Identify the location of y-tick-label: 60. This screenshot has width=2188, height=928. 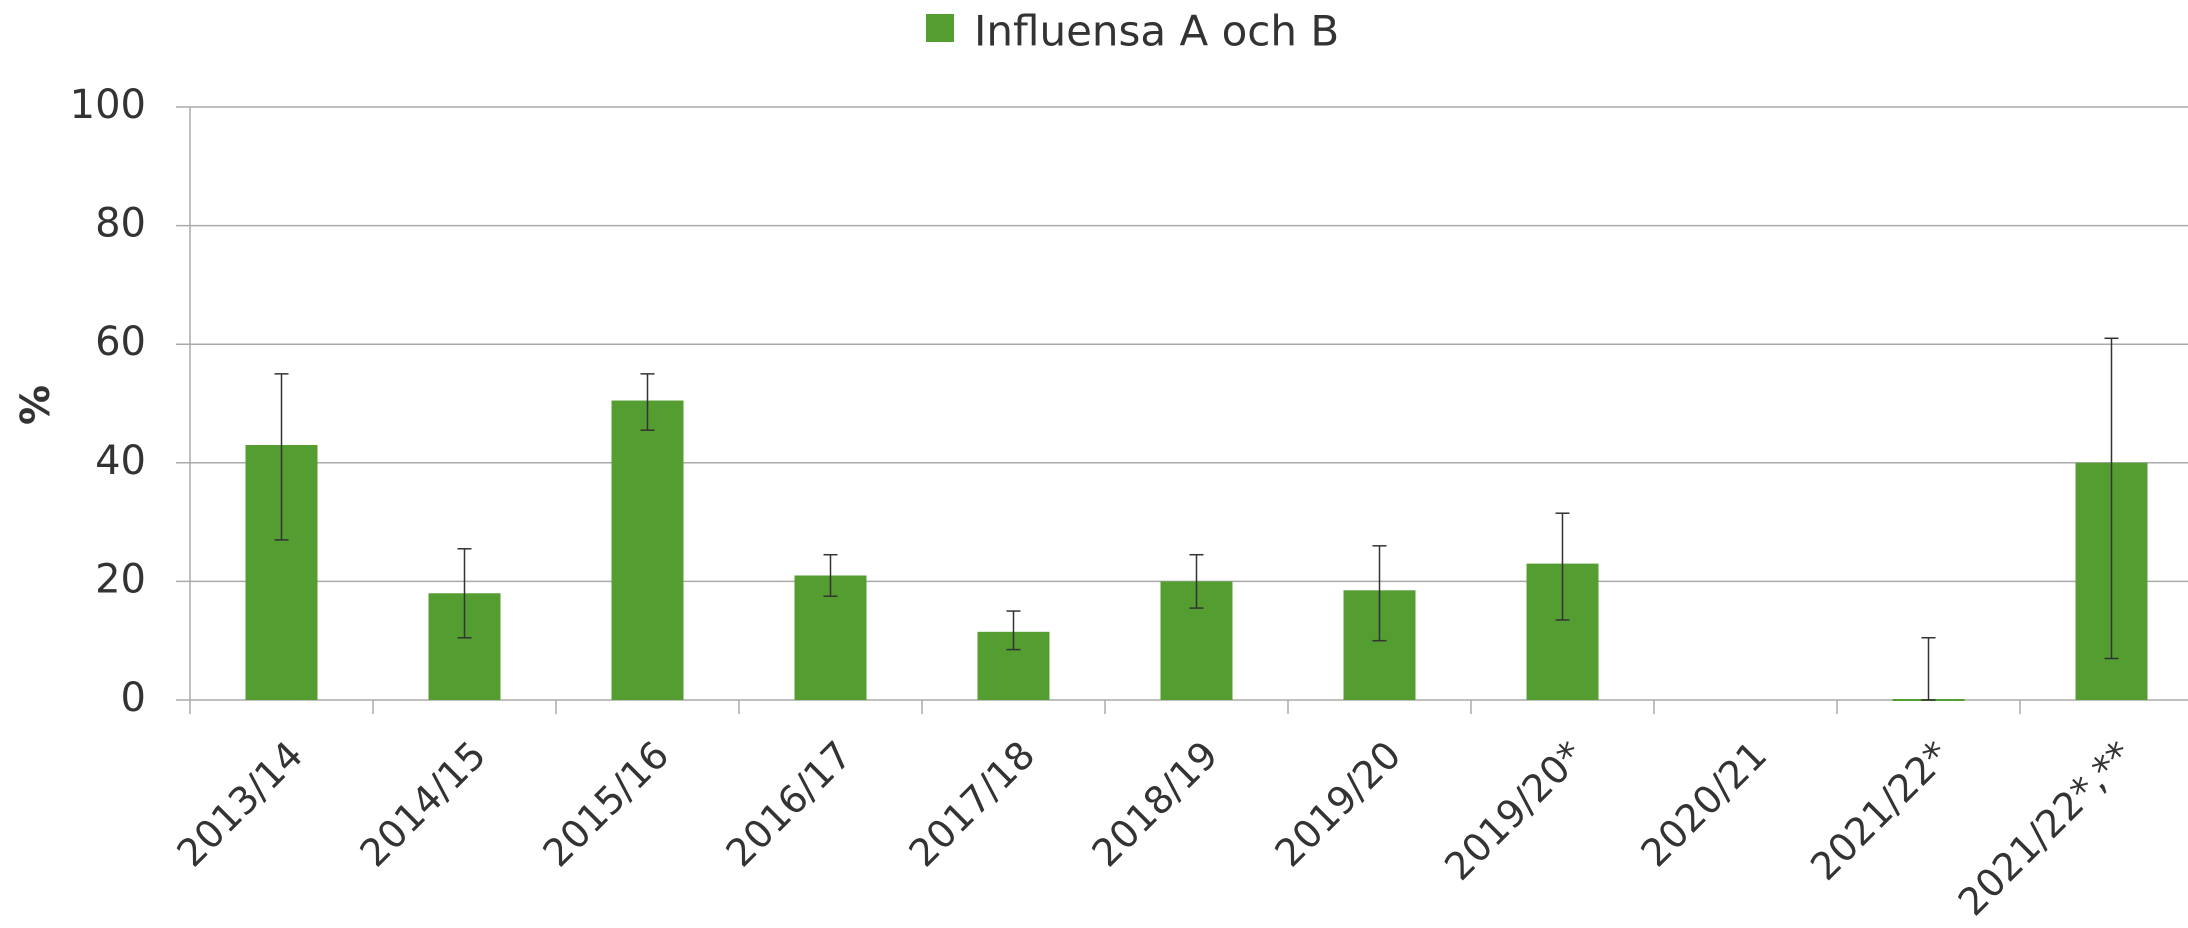
(120, 342).